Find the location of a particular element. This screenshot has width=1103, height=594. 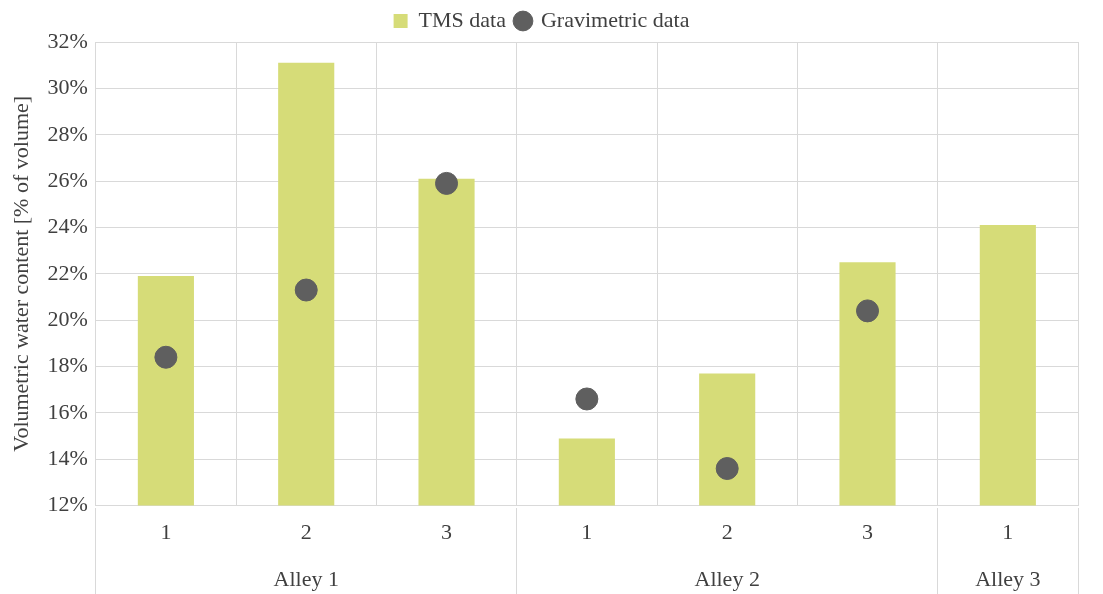

y-tick-label: 16% is located at coordinates (67, 411).